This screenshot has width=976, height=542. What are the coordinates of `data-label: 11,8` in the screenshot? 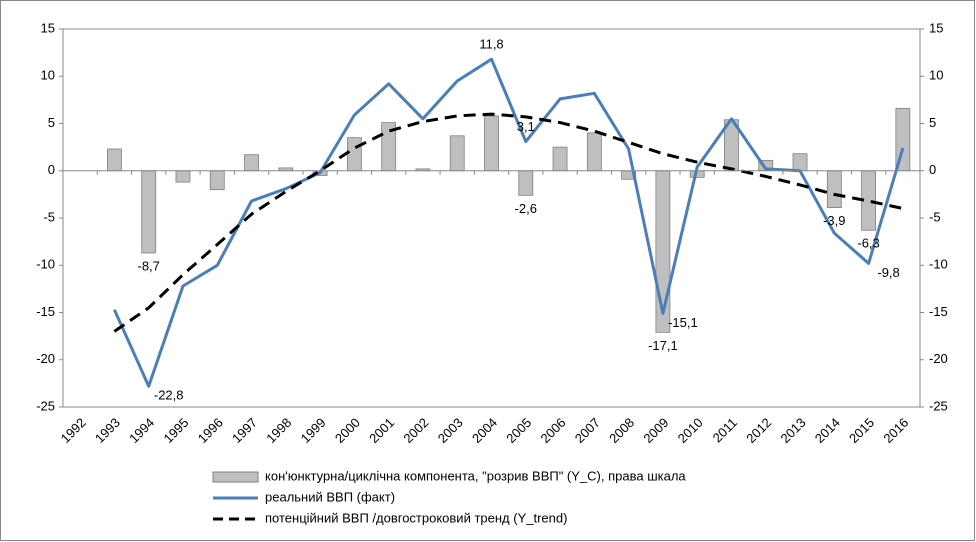 It's located at (491, 44).